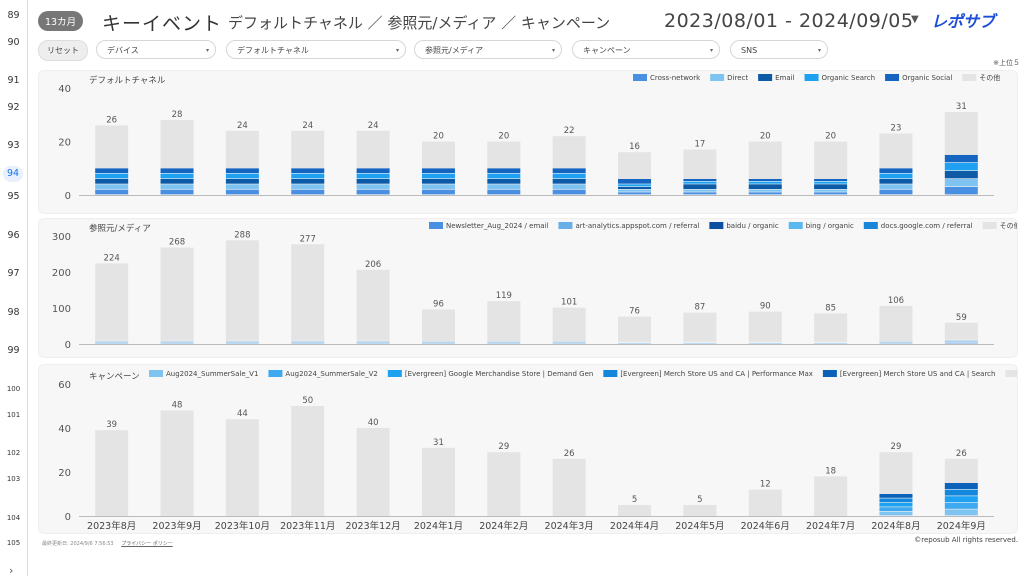 The width and height of the screenshot is (1024, 577). I want to click on row-number: 93, so click(13, 145).